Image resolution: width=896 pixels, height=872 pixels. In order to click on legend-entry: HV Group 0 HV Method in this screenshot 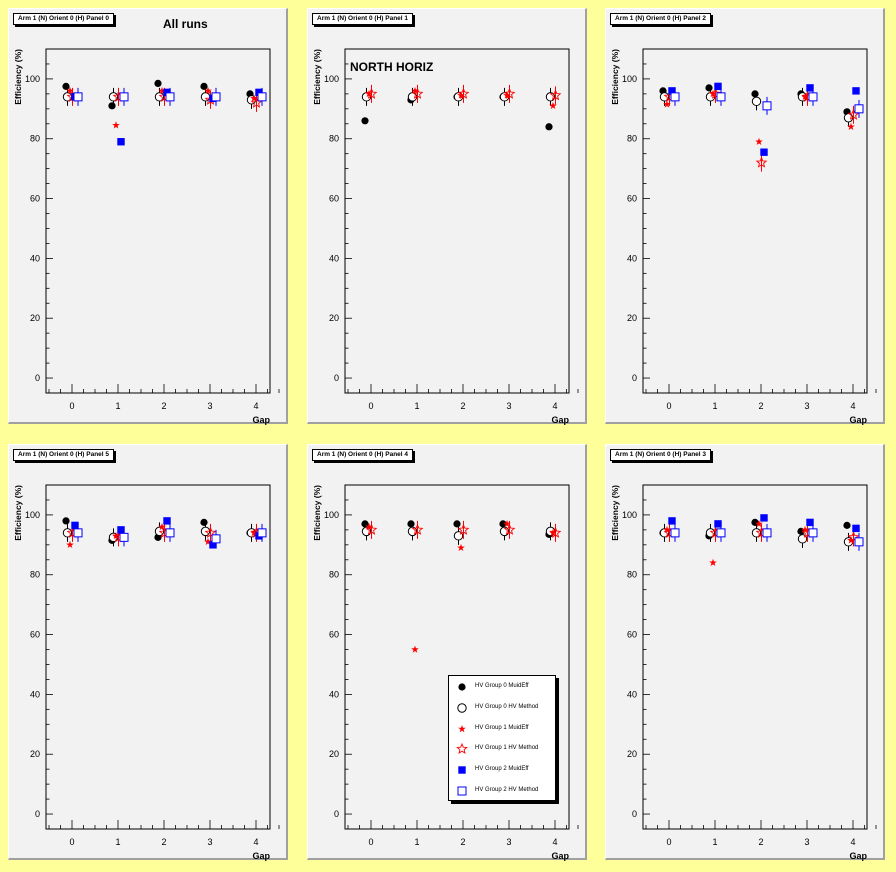, I will do `click(502, 708)`.